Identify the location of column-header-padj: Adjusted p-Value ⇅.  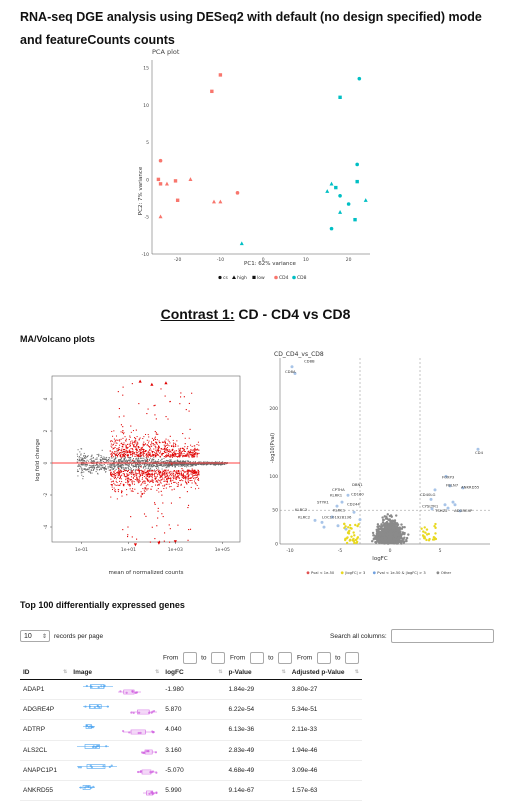
(325, 672).